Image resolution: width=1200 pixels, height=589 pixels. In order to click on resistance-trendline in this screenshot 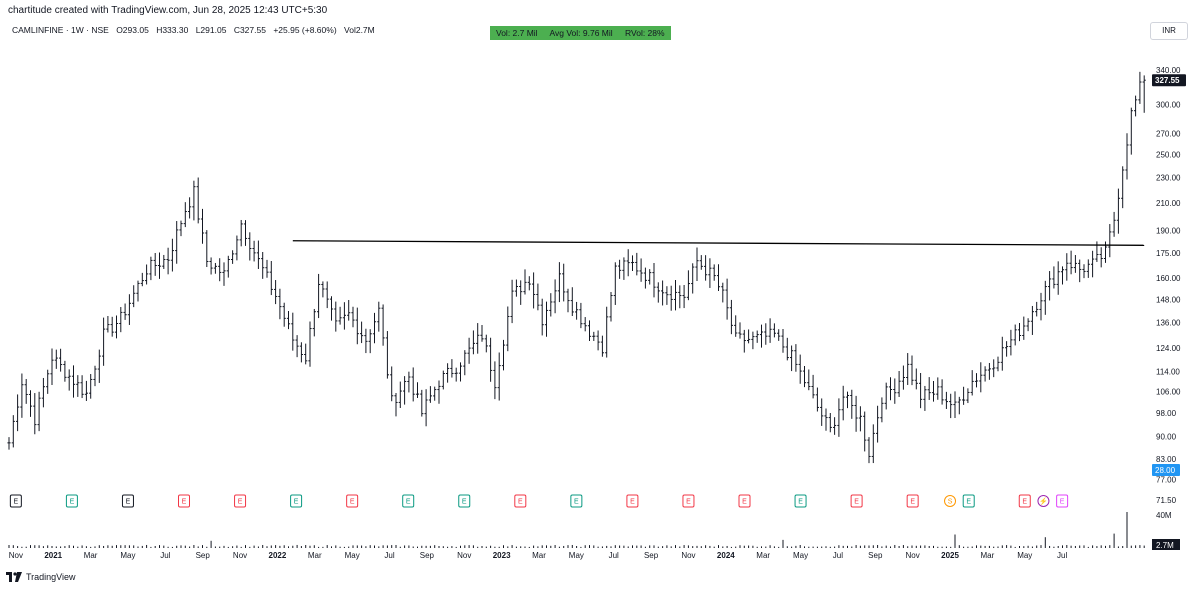, I will do `click(718, 243)`.